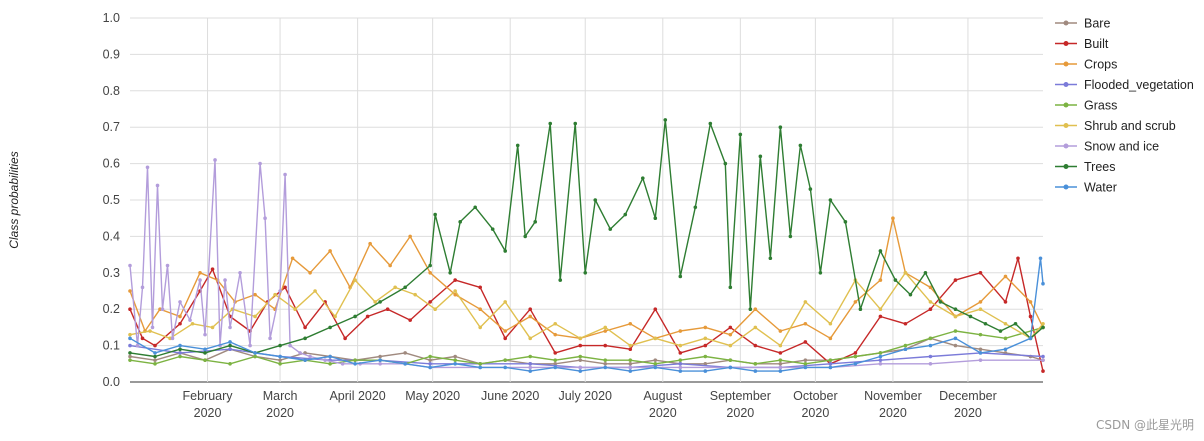  What do you see at coordinates (815, 396) in the screenshot?
I see `x-tick-label: October` at bounding box center [815, 396].